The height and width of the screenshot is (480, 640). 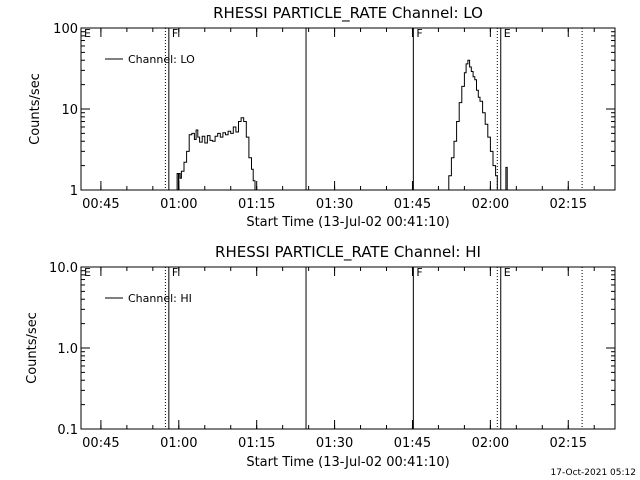 I want to click on y-tick-label: 100, so click(x=65, y=29).